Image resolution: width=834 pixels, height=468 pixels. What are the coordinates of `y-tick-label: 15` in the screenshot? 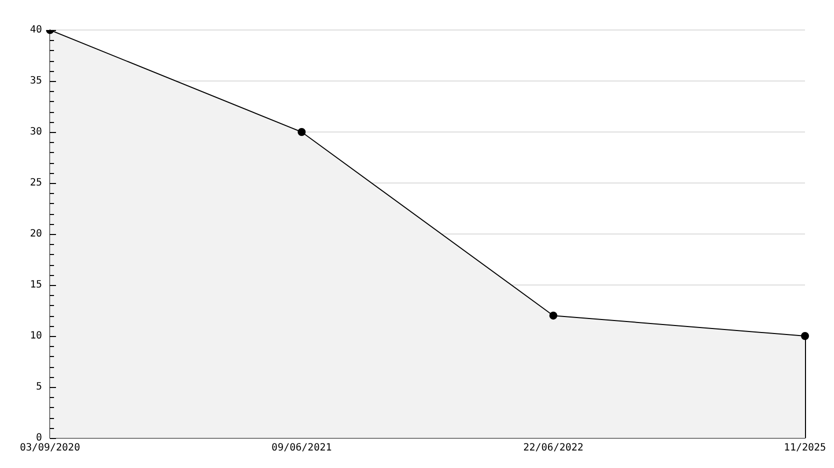 It's located at (36, 285).